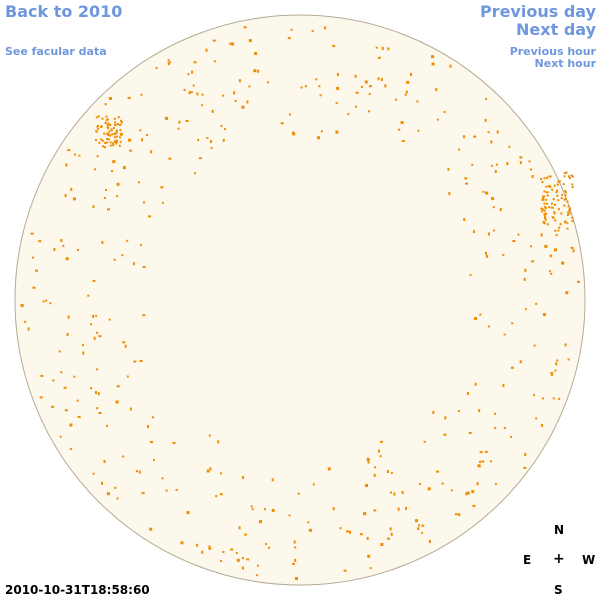 The image size is (600, 600). Describe the element at coordinates (56, 51) in the screenshot. I see `see-facular-data-link: See facular data` at that location.